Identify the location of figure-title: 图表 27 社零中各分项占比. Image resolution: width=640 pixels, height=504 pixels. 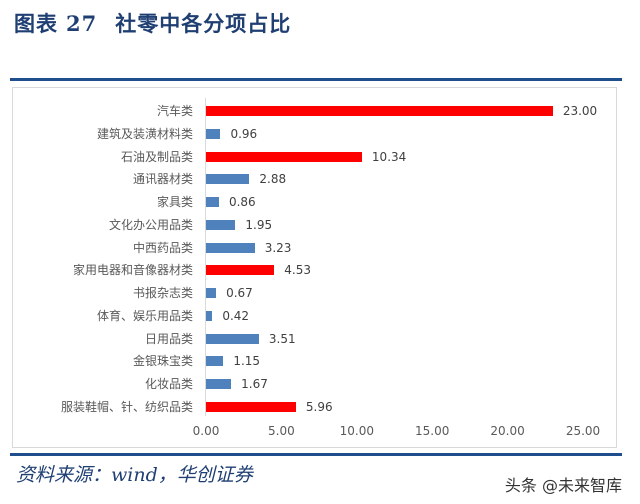
(152, 23).